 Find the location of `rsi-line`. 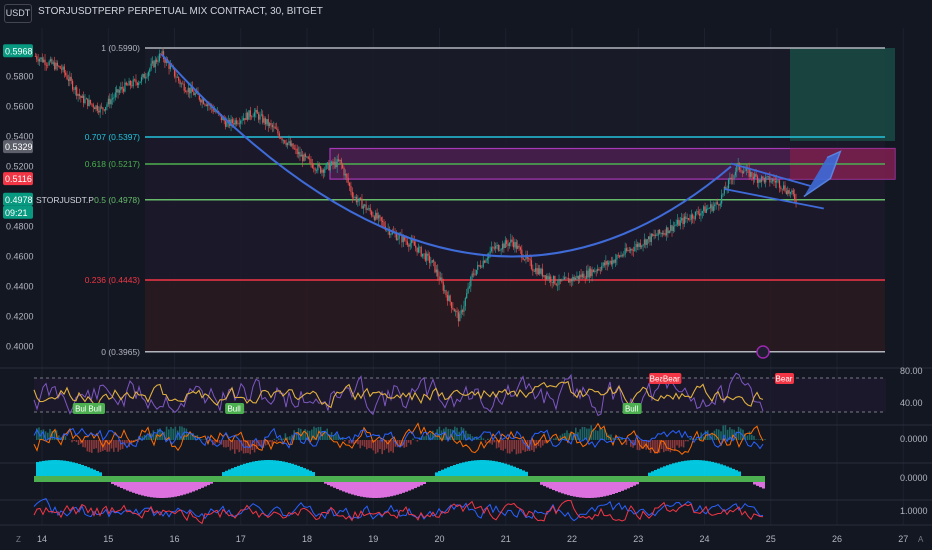

rsi-line is located at coordinates (398, 394).